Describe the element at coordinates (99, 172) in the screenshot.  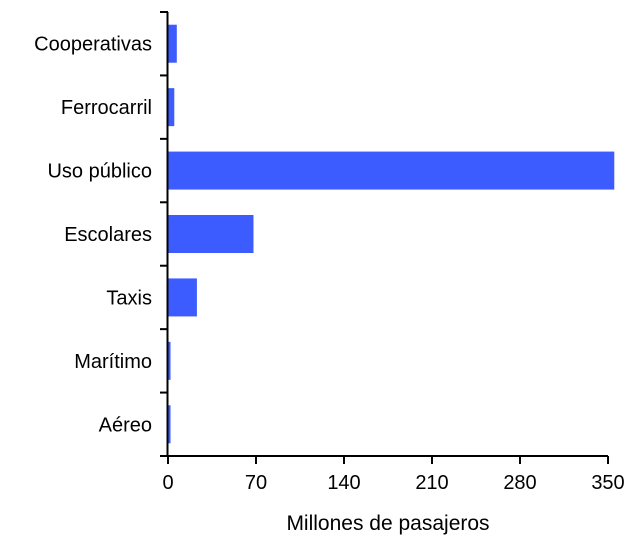
I see `category-label-uso-publico: Uso público` at that location.